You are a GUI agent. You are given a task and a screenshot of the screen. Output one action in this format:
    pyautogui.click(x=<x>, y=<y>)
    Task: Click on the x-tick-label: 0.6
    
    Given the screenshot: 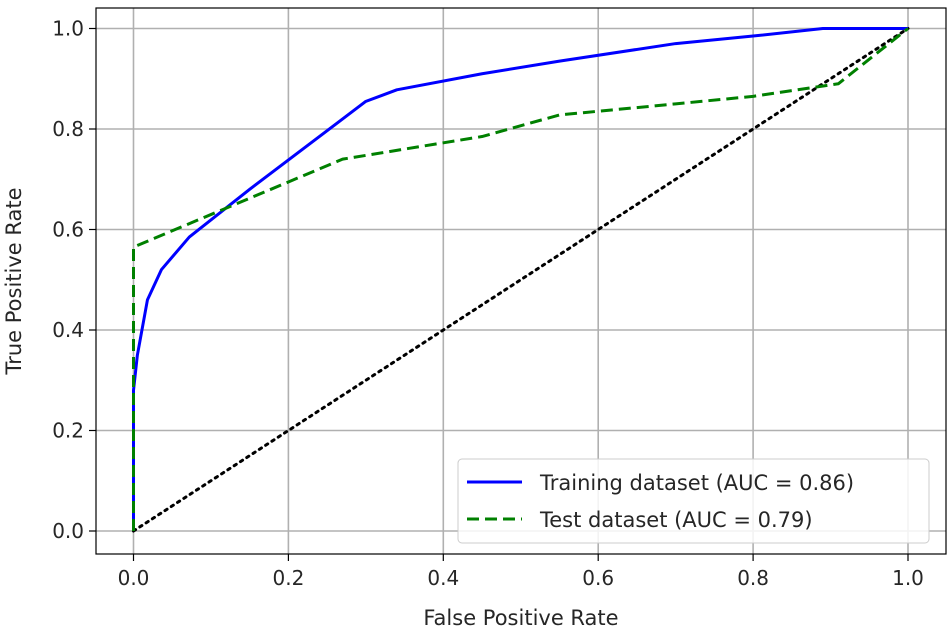 What is the action you would take?
    pyautogui.click(x=598, y=578)
    